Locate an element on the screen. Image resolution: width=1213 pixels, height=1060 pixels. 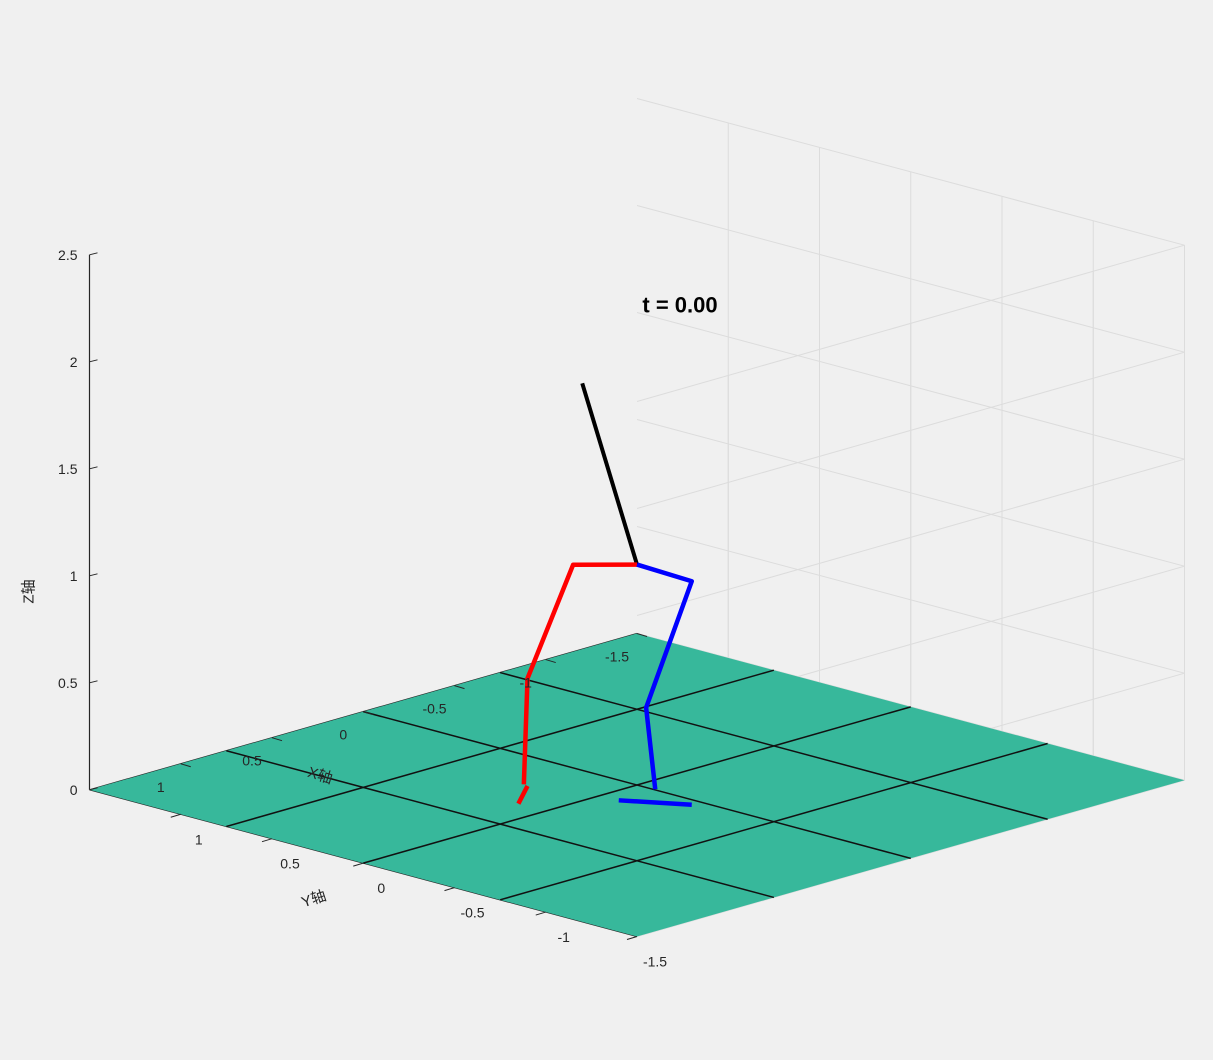
x-tick-label: -0.5 is located at coordinates (434, 709).